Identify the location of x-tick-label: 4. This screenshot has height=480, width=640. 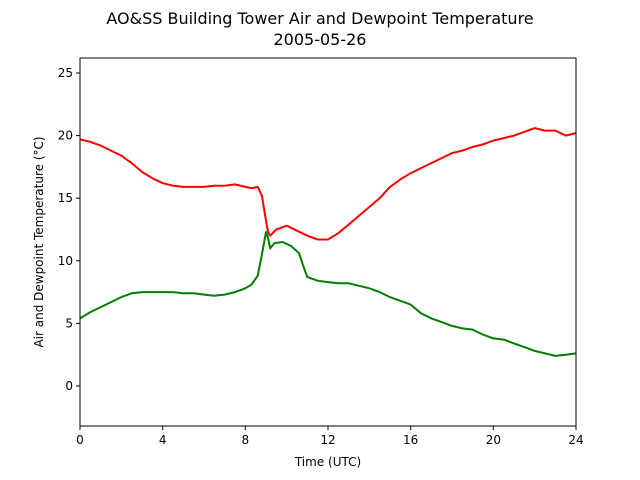
(163, 440).